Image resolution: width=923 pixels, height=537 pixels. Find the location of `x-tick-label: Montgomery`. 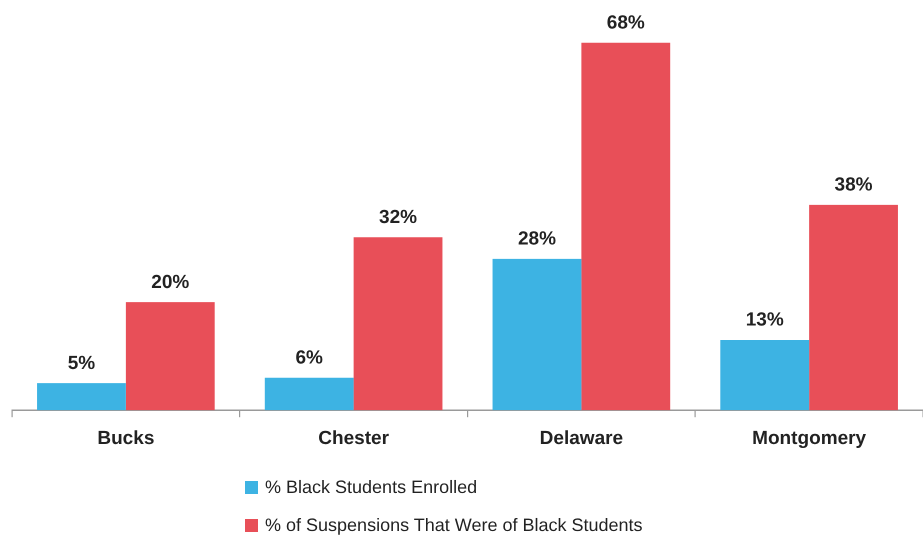

x-tick-label: Montgomery is located at coordinates (809, 438).